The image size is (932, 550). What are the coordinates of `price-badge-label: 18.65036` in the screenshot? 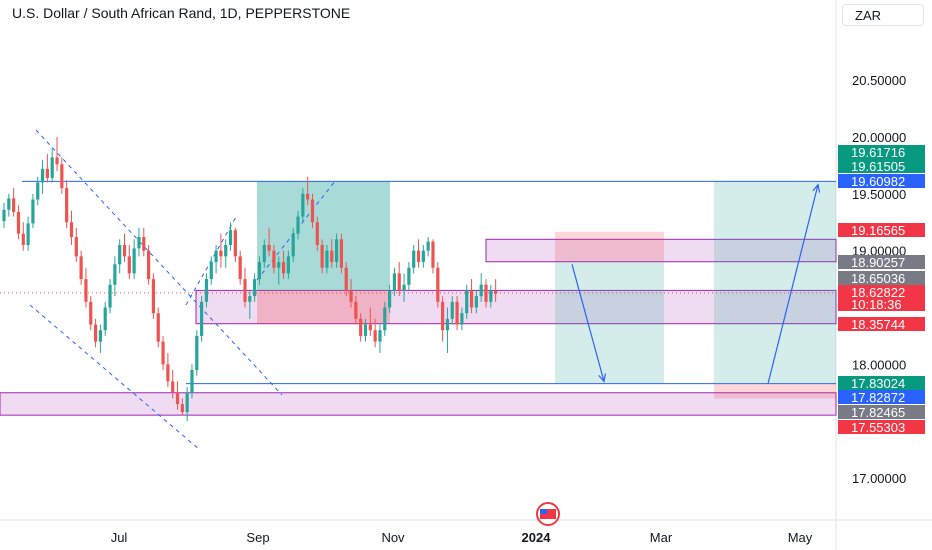 It's located at (878, 278).